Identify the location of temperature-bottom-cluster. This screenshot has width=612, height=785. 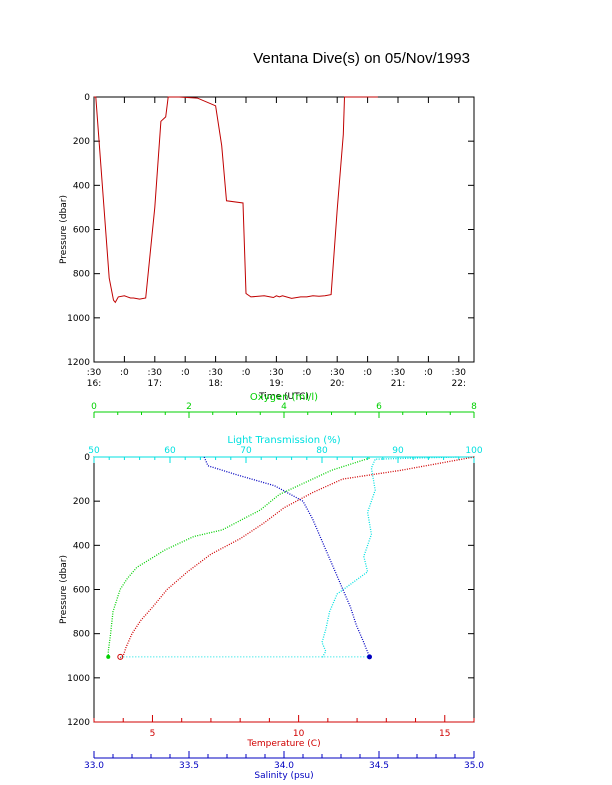
(120, 656).